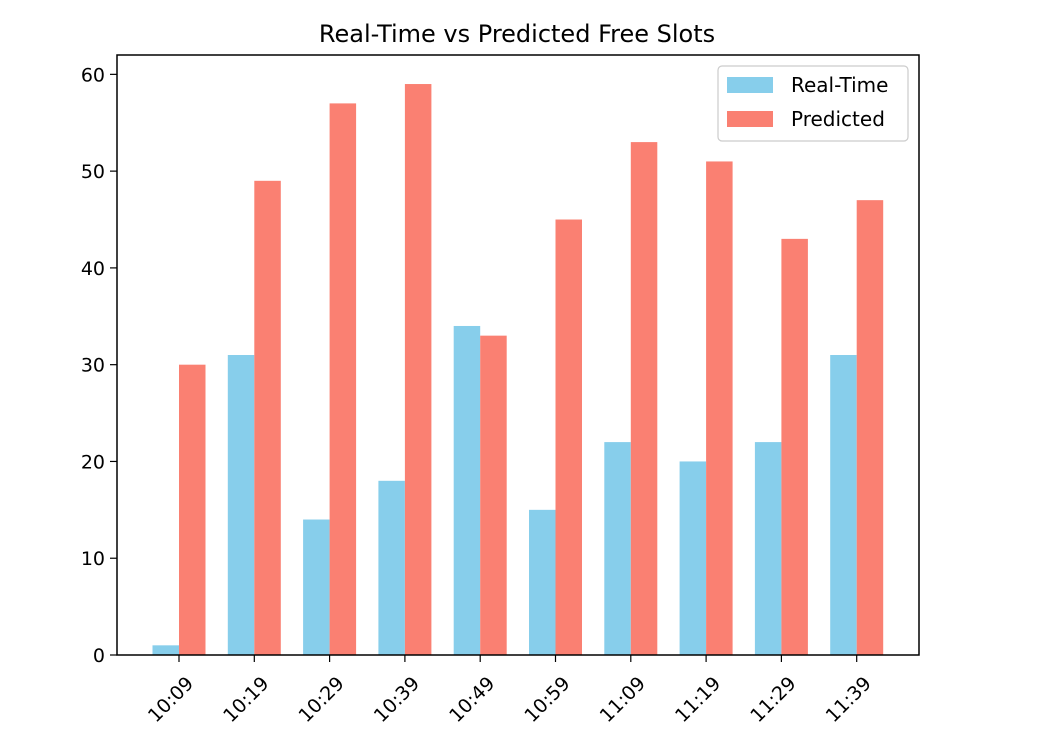  What do you see at coordinates (773, 700) in the screenshot?
I see `x-tick-label: 11:29` at bounding box center [773, 700].